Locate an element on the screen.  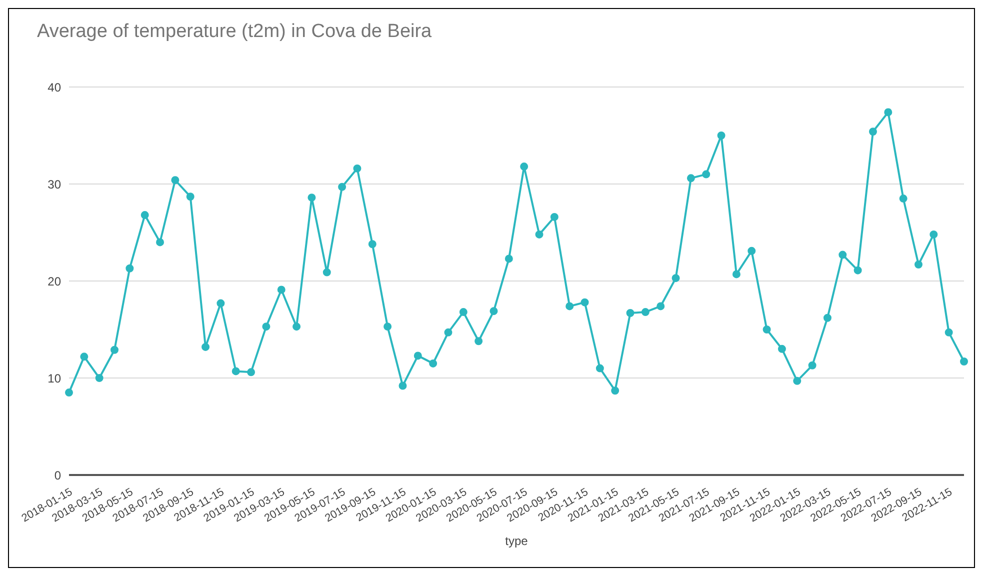
y-tick-label: 40 is located at coordinates (55, 87).